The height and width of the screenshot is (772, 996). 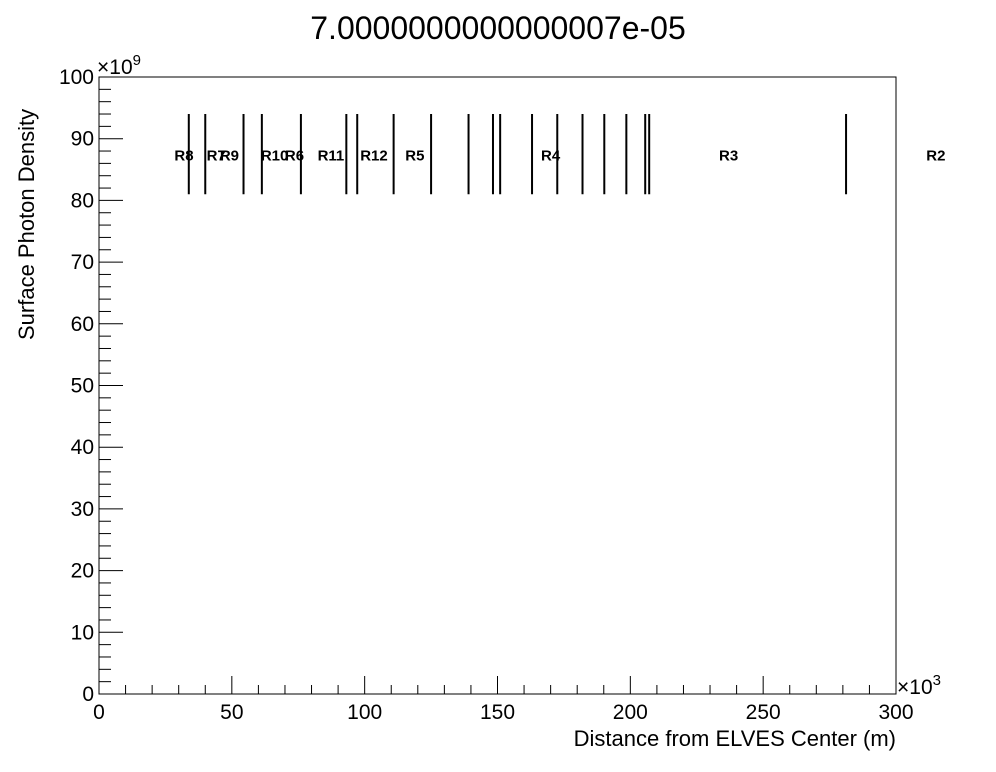 I want to click on y-tick-label: 50, so click(x=82, y=386).